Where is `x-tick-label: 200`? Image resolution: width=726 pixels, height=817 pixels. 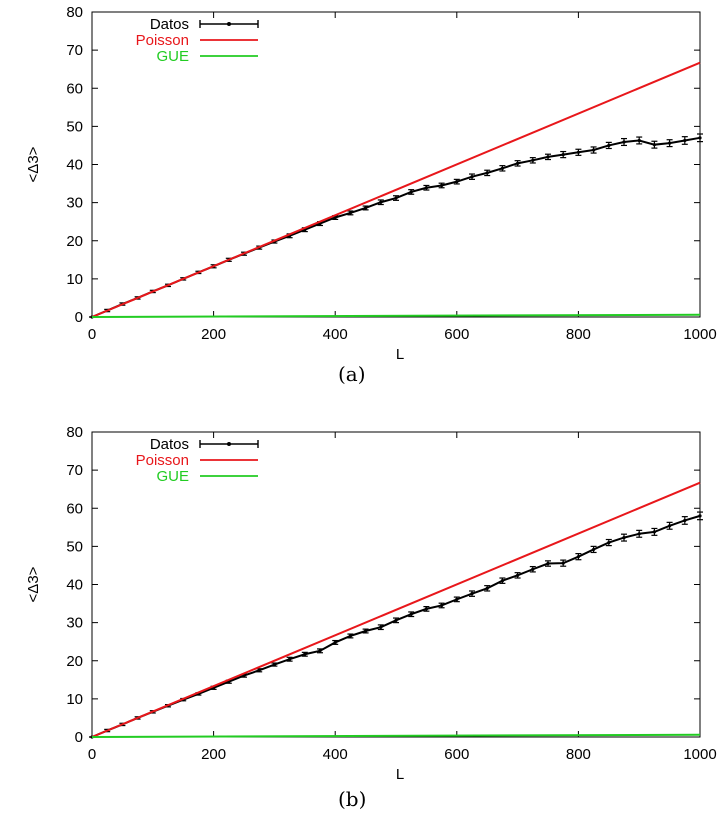
x-tick-label: 200 is located at coordinates (213, 754).